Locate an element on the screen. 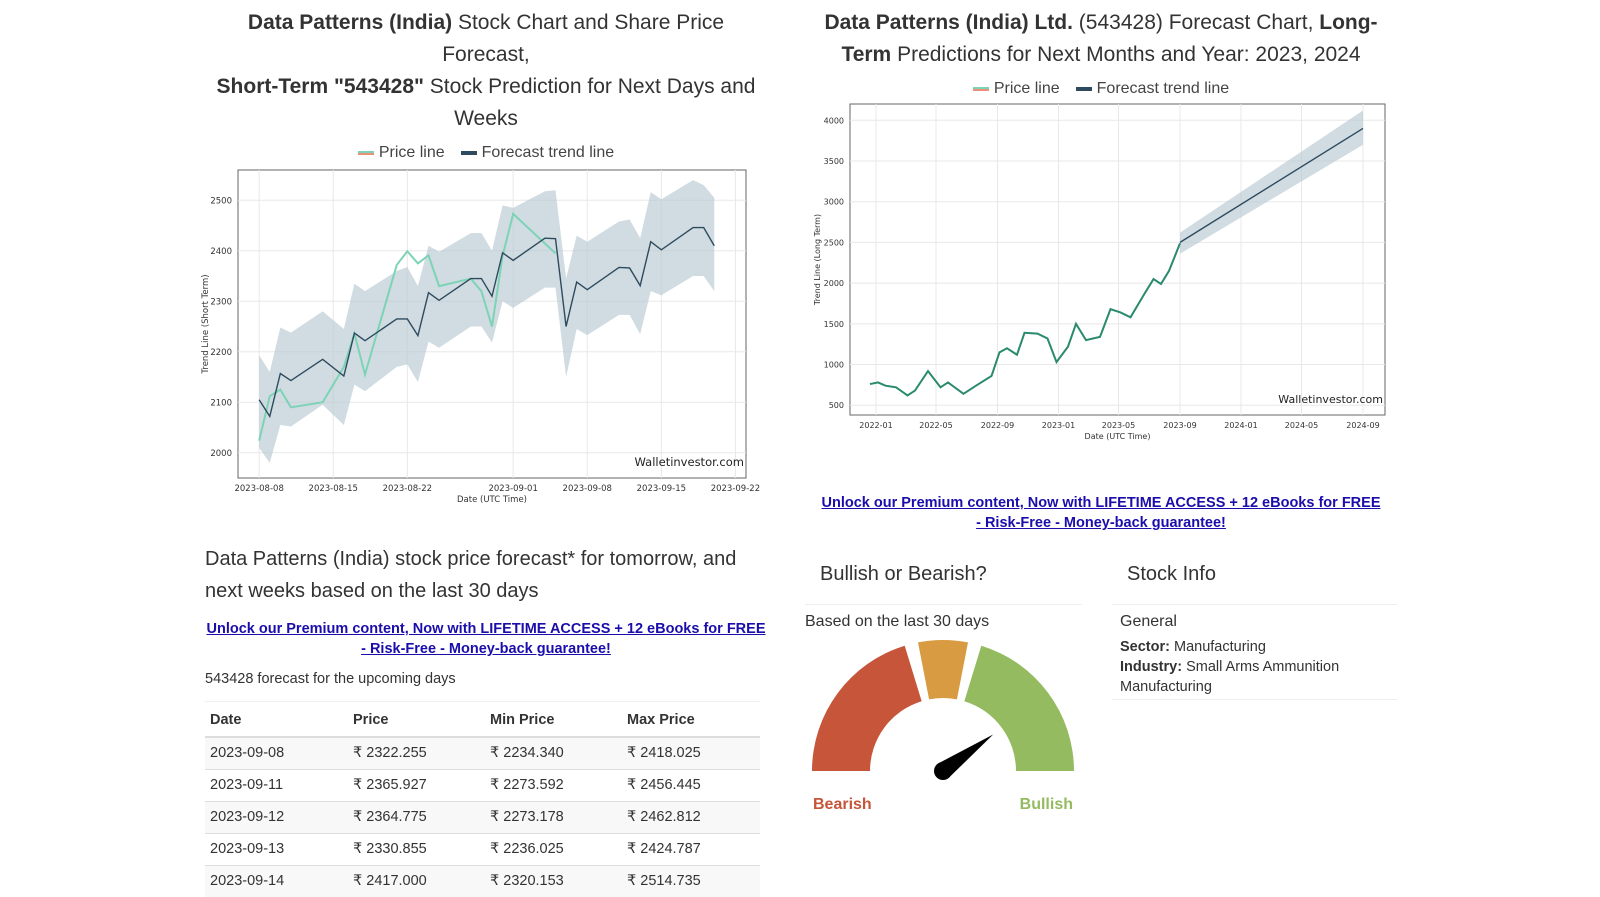 This screenshot has width=1600, height=897. x-tick-label: 2023-05 is located at coordinates (1118, 425).